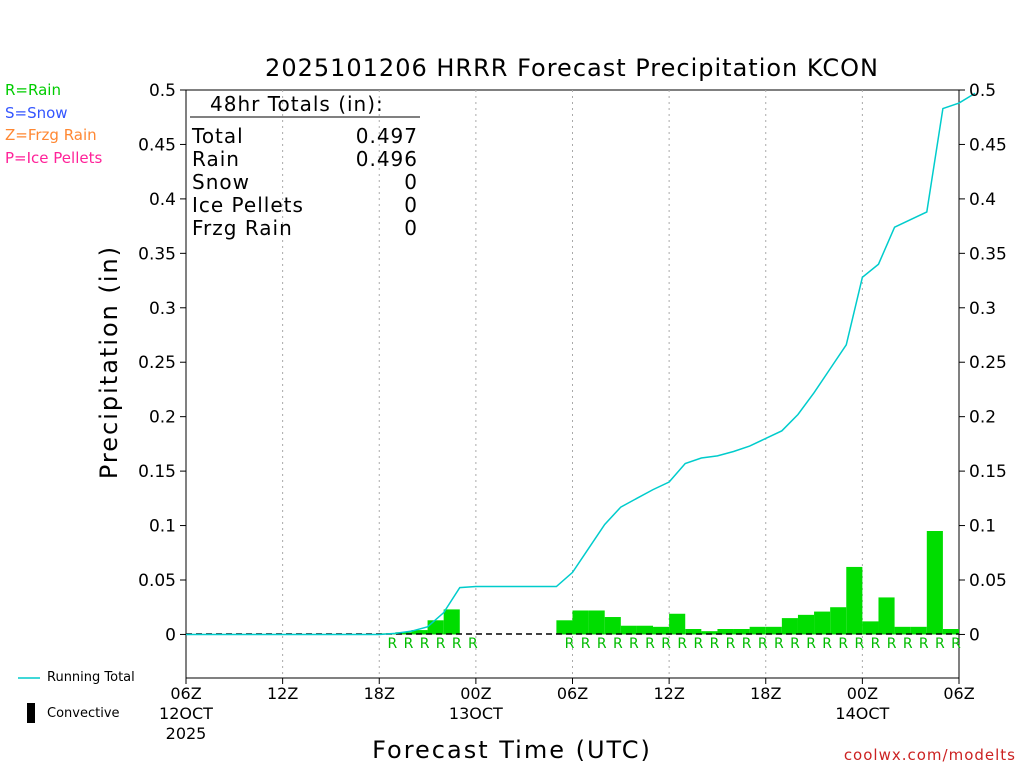 This screenshot has width=1024, height=768. I want to click on y-tick-label-right: 0.05, so click(988, 581).